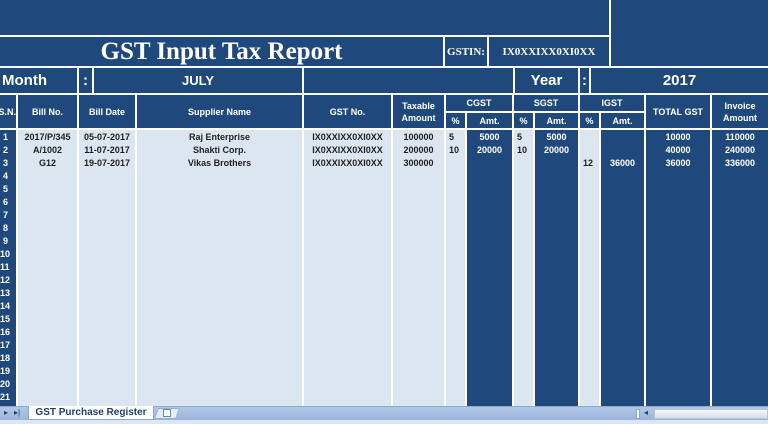 The width and height of the screenshot is (768, 424). What do you see at coordinates (91, 413) in the screenshot?
I see `sheet-tab-gst-purchase-register: GST Purchase Register` at bounding box center [91, 413].